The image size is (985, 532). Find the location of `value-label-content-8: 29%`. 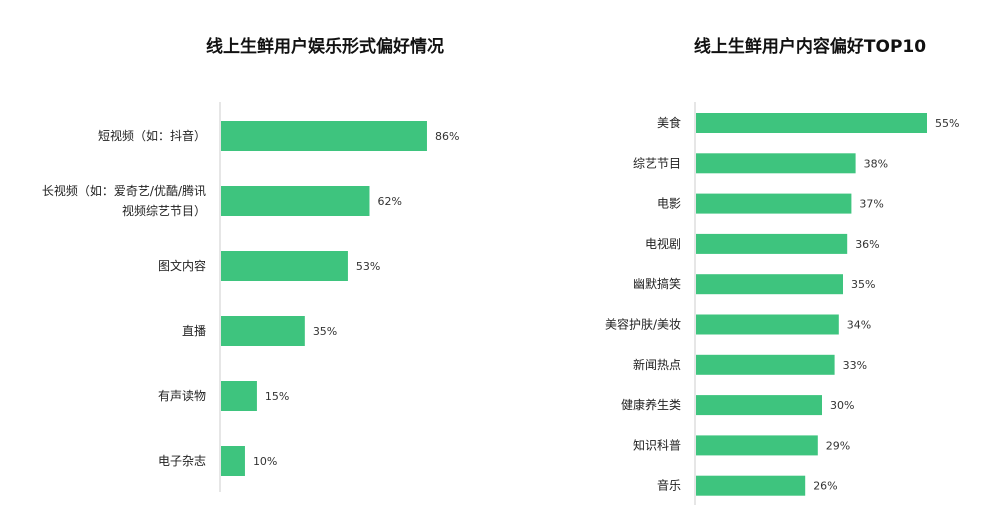

value-label-content-8: 29% is located at coordinates (838, 445).